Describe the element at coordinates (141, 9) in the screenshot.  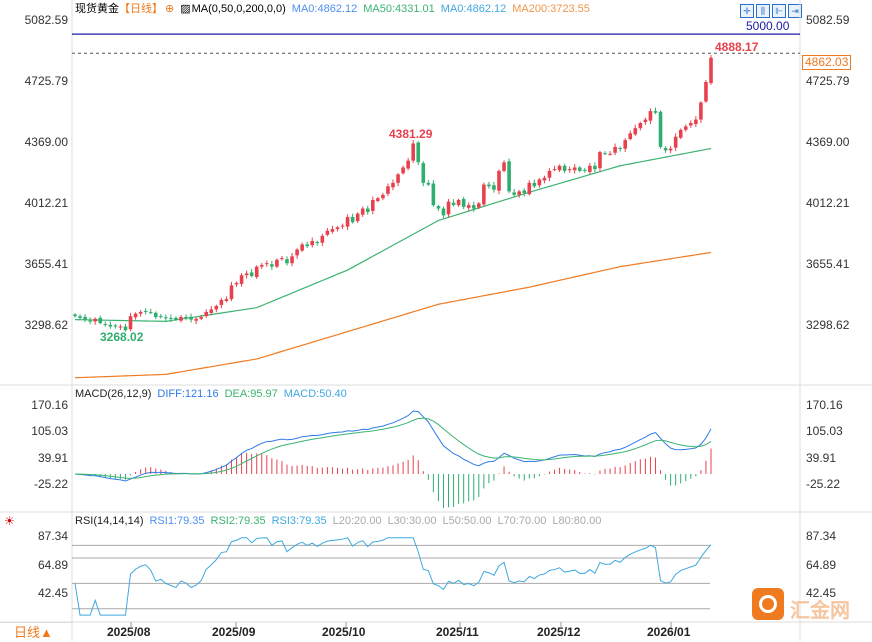
I see `period-label: 【日线】` at that location.